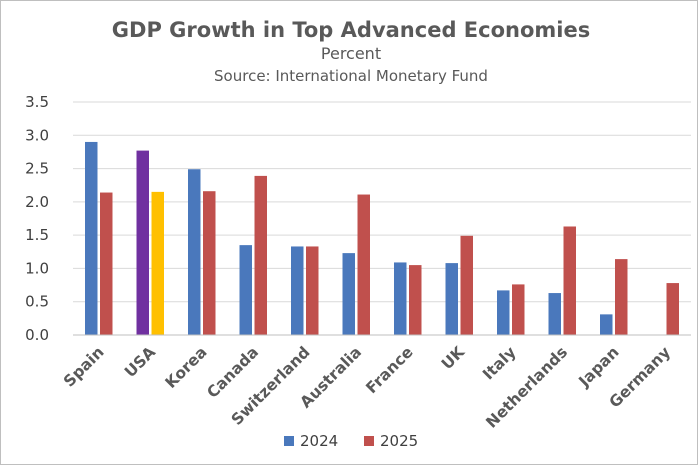 This screenshot has width=700, height=468. Describe the element at coordinates (140, 362) in the screenshot. I see `x-tick-label: USA` at that location.